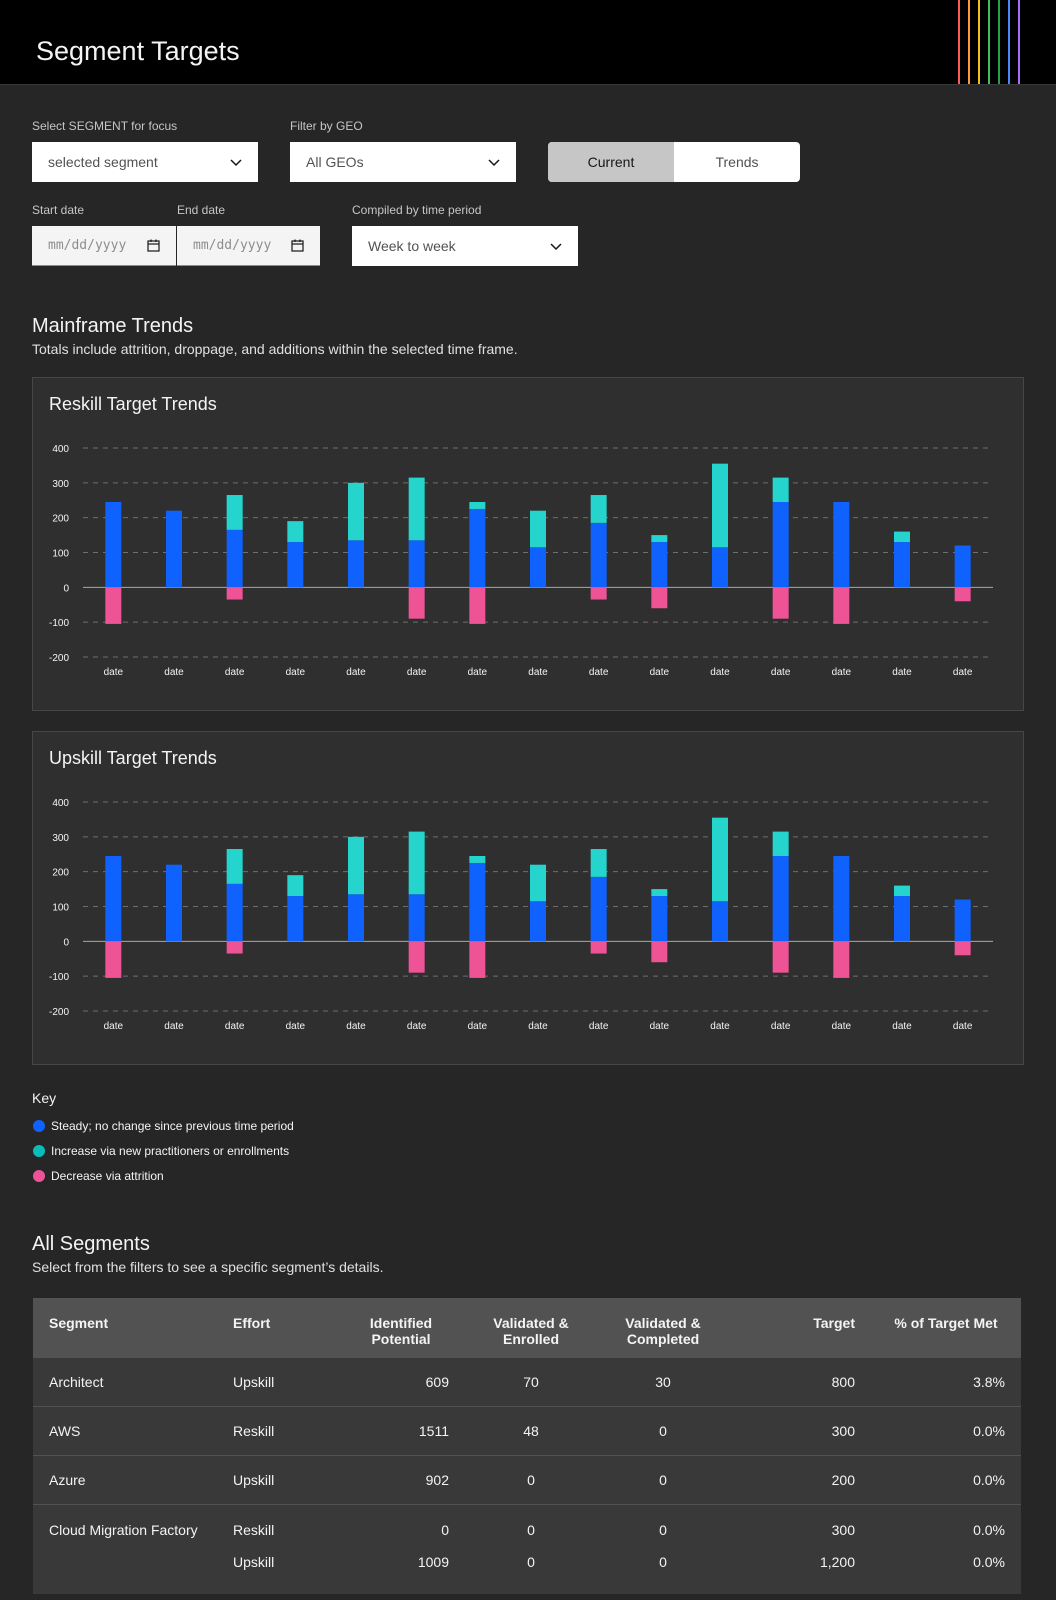  I want to click on col-identified-potential: Identified Potential, so click(401, 1328).